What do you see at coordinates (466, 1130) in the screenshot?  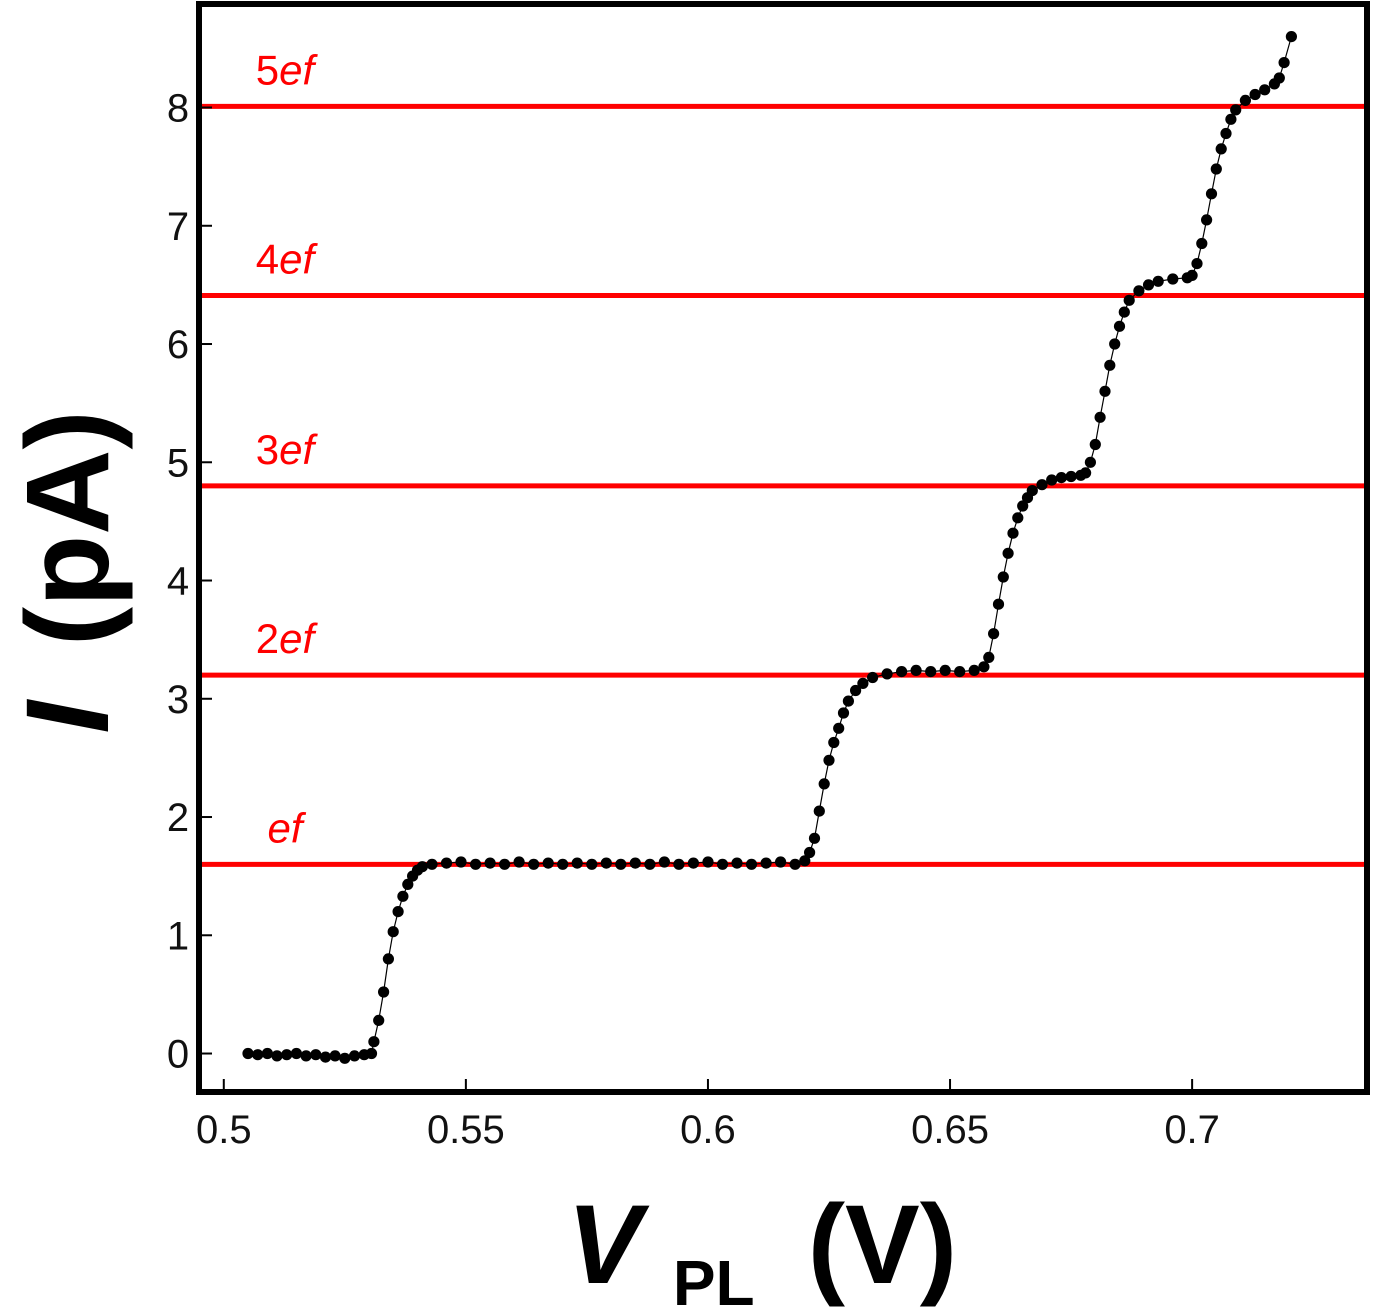 I see `x-tick-label: 0.55` at bounding box center [466, 1130].